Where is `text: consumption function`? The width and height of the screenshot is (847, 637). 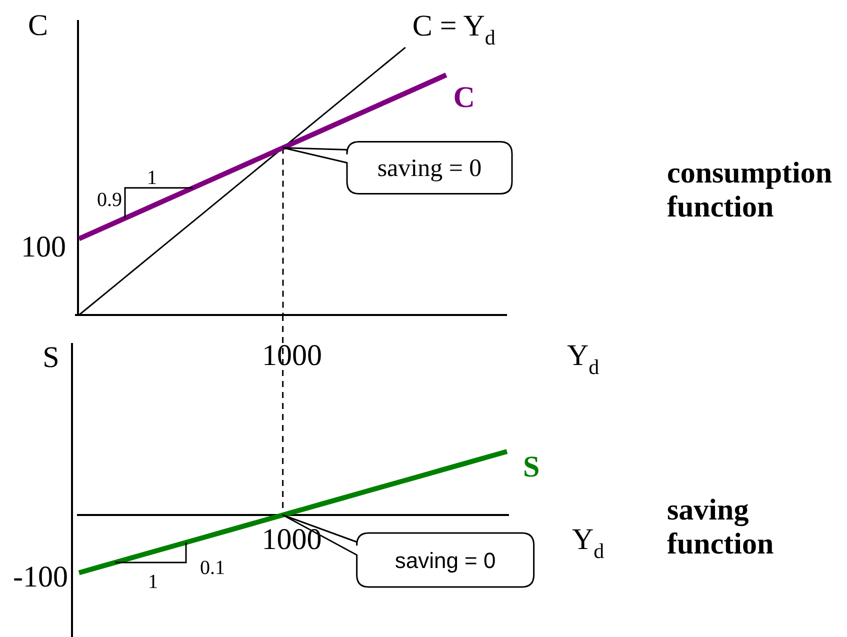
text: consumption function is located at coordinates (749, 190).